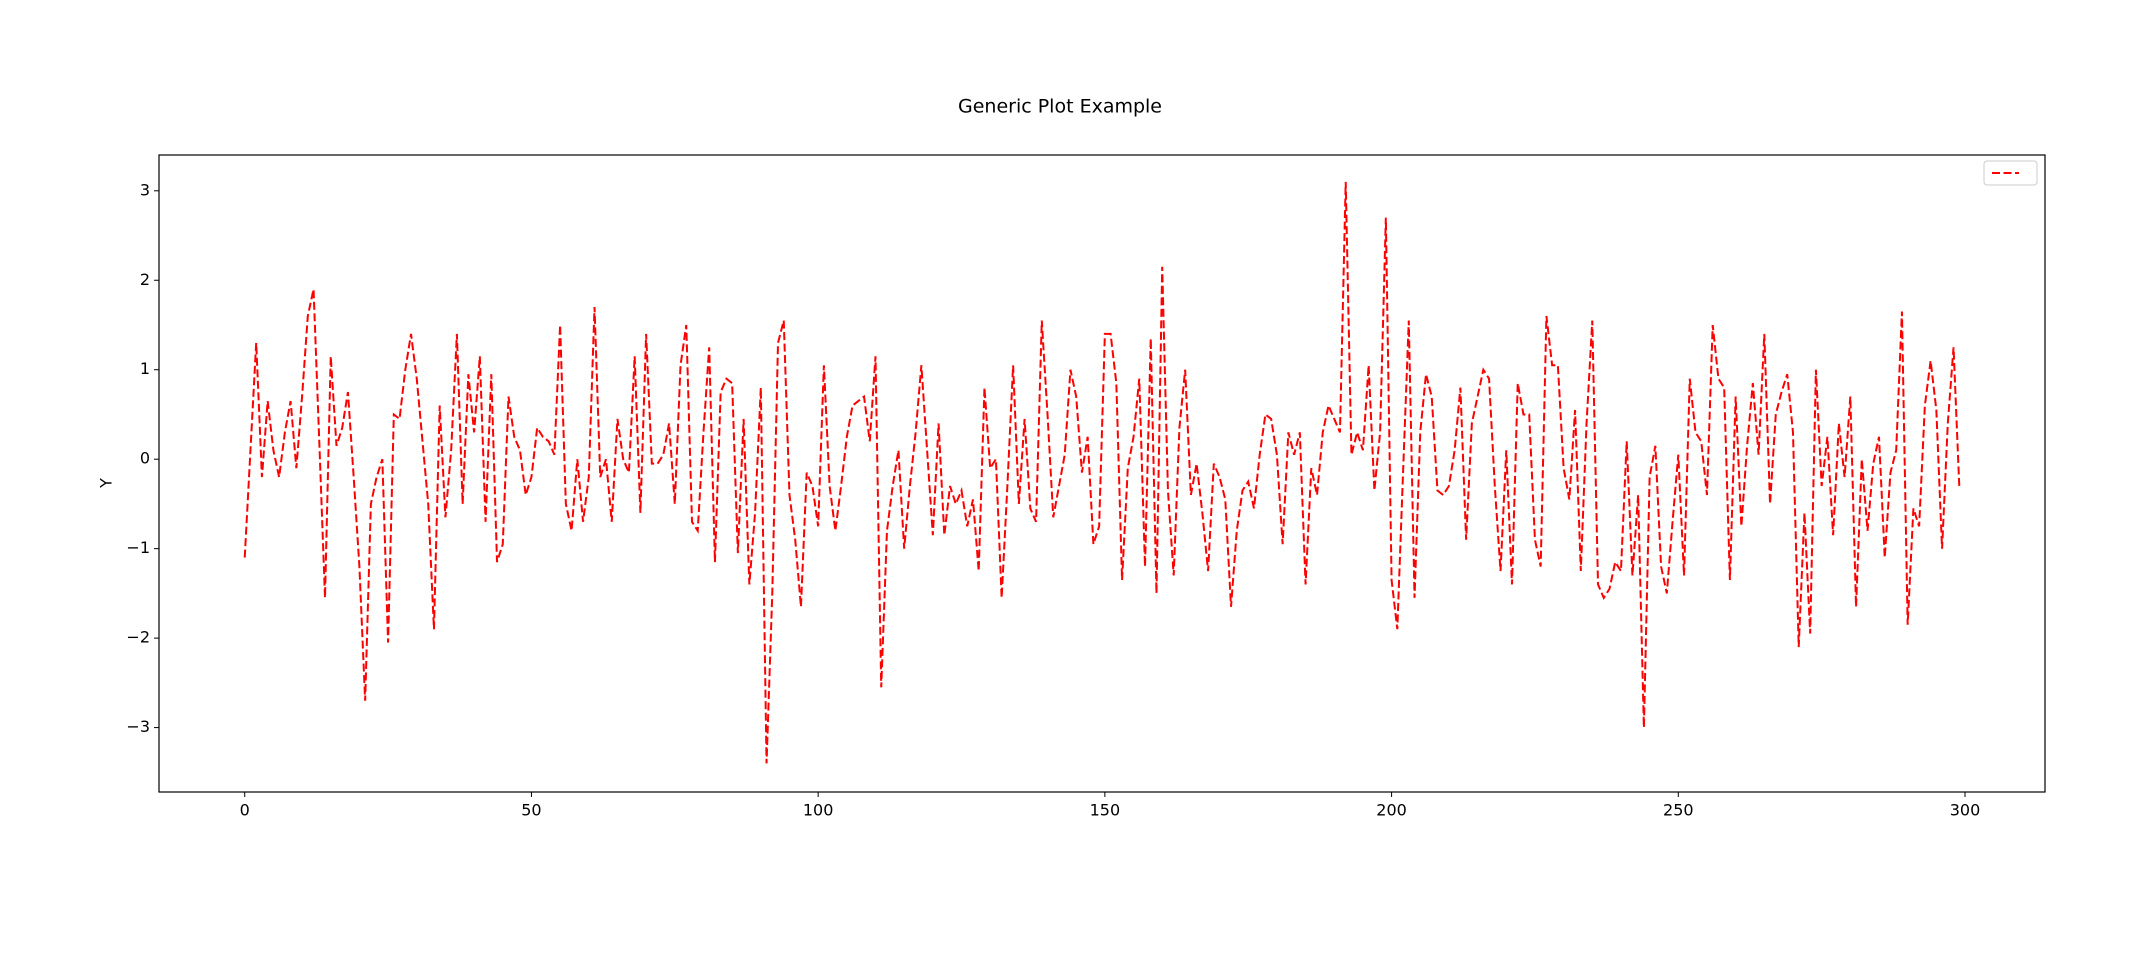  Describe the element at coordinates (1391, 810) in the screenshot. I see `x-tick-label: 200` at that location.